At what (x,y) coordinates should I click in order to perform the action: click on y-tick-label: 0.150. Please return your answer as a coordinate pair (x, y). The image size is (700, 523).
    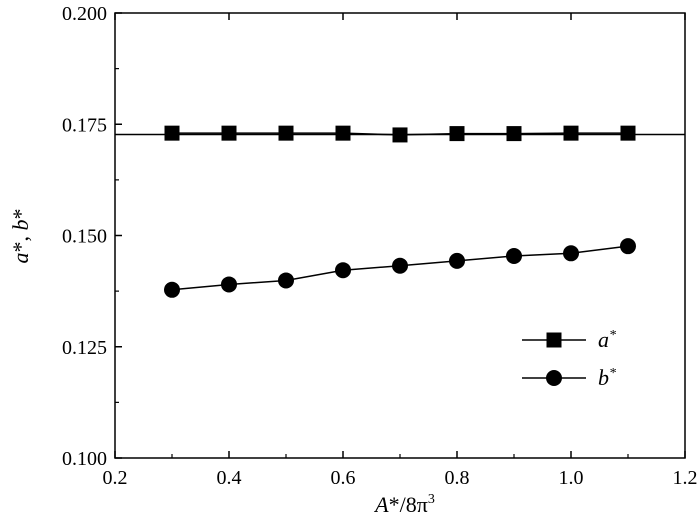
    Looking at the image, I should click on (84, 237).